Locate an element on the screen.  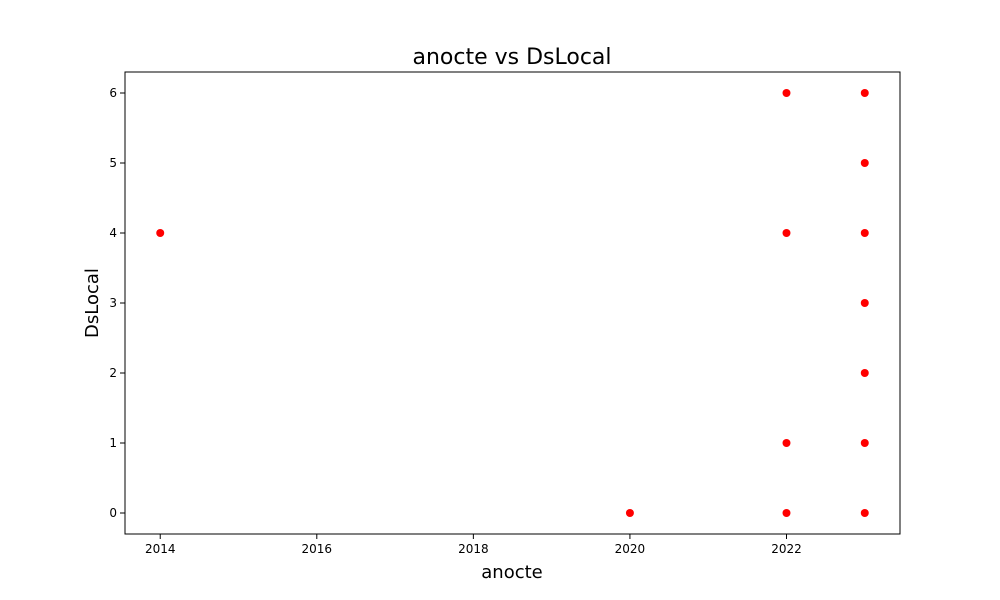
x-axis-label: anocte is located at coordinates (511, 572).